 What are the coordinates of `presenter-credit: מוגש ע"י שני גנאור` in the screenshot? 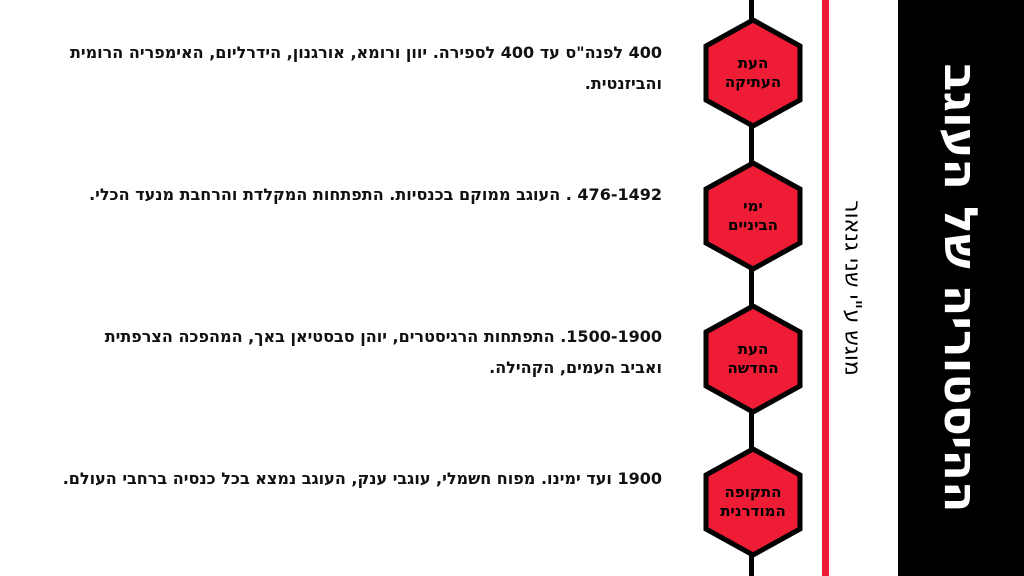 It's located at (852, 288).